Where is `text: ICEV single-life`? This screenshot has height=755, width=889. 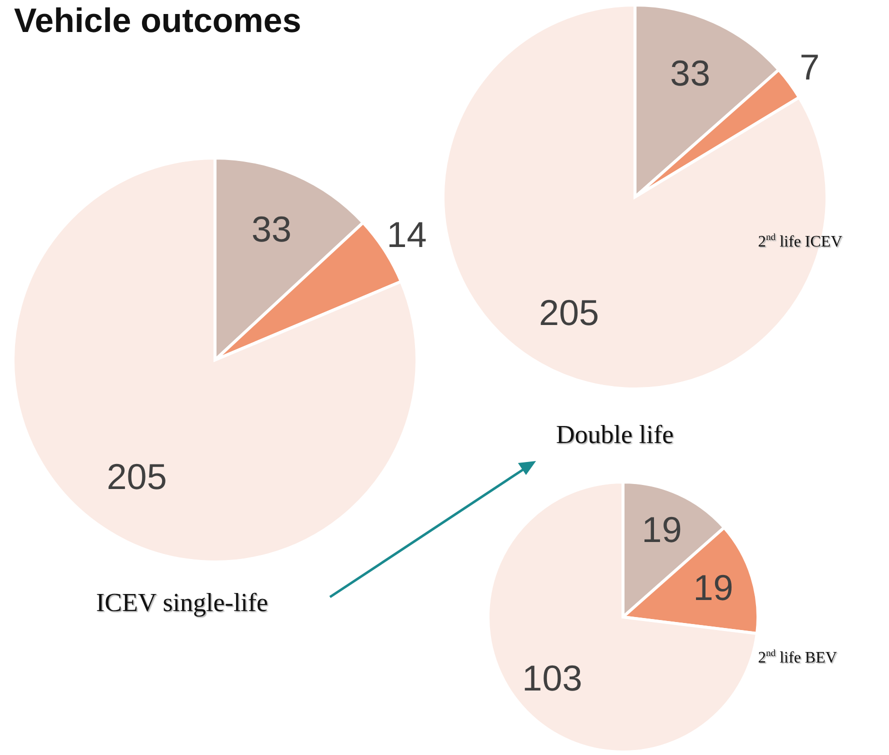
text: ICEV single-life is located at coordinates (182, 603).